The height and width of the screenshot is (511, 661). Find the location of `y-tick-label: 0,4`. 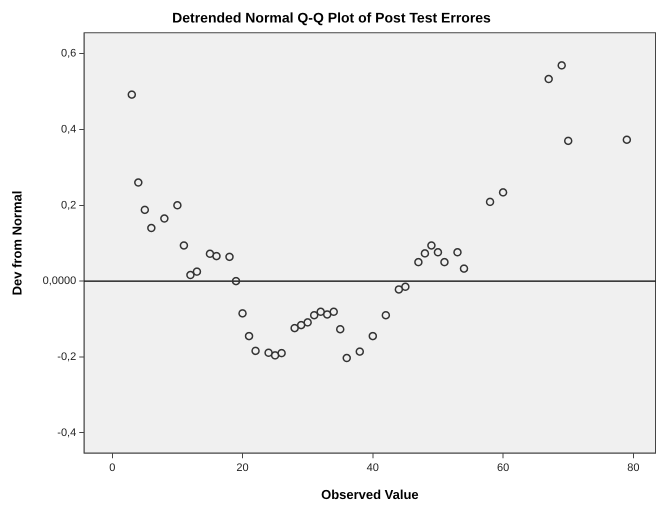

y-tick-label: 0,4 is located at coordinates (68, 129).